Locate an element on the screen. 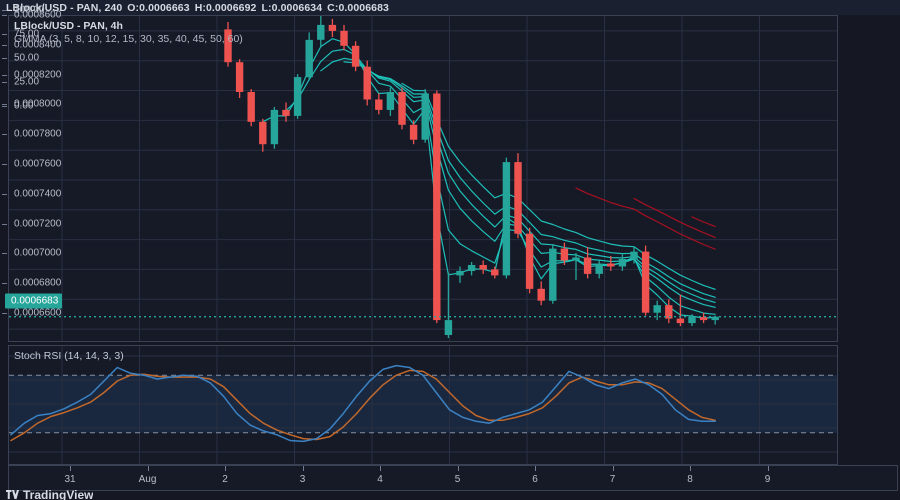  tradingview-wordmark: TradingView is located at coordinates (58, 494).